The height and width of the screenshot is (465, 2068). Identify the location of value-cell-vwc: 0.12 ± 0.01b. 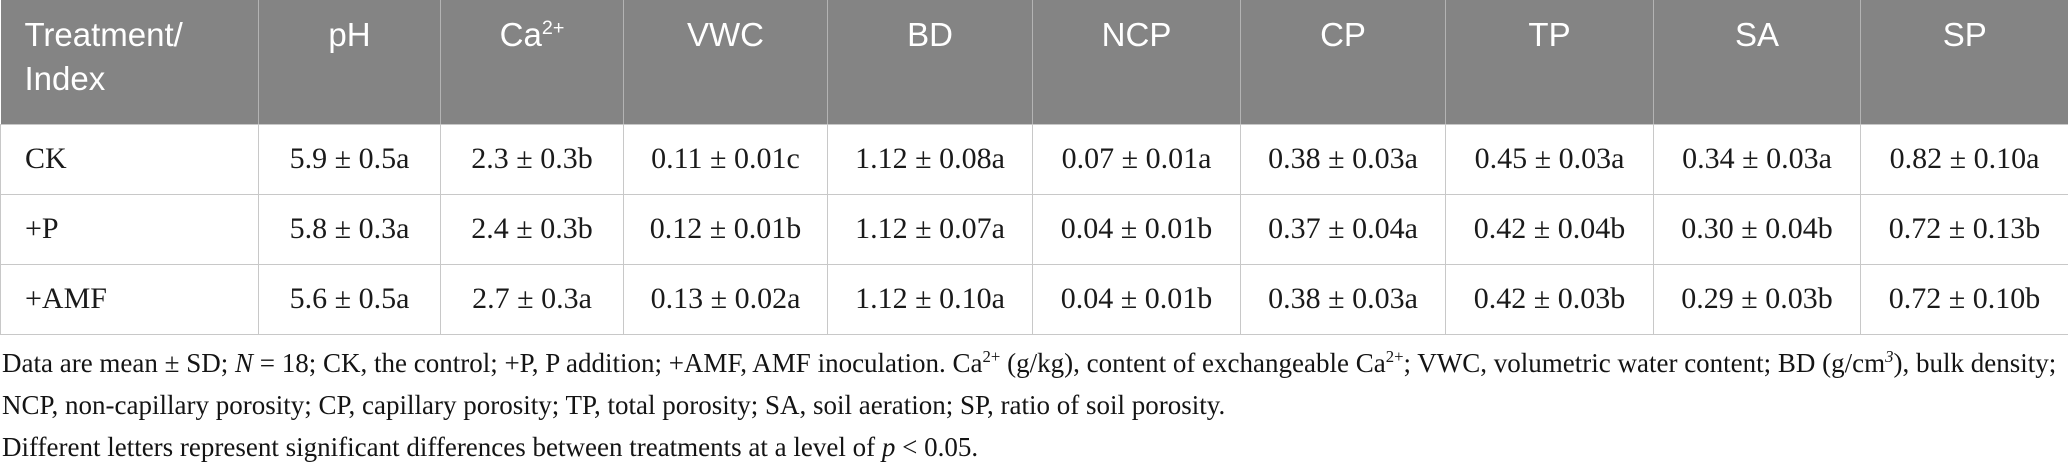
(725, 229).